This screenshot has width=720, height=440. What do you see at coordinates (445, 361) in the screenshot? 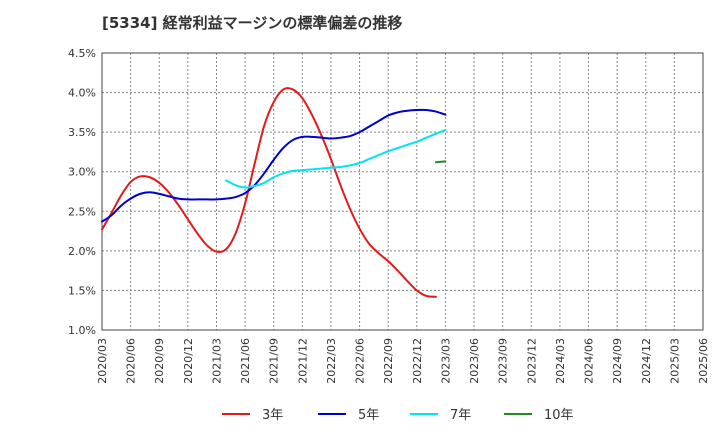
I see `x-tick-label: 2023/03` at bounding box center [445, 361].